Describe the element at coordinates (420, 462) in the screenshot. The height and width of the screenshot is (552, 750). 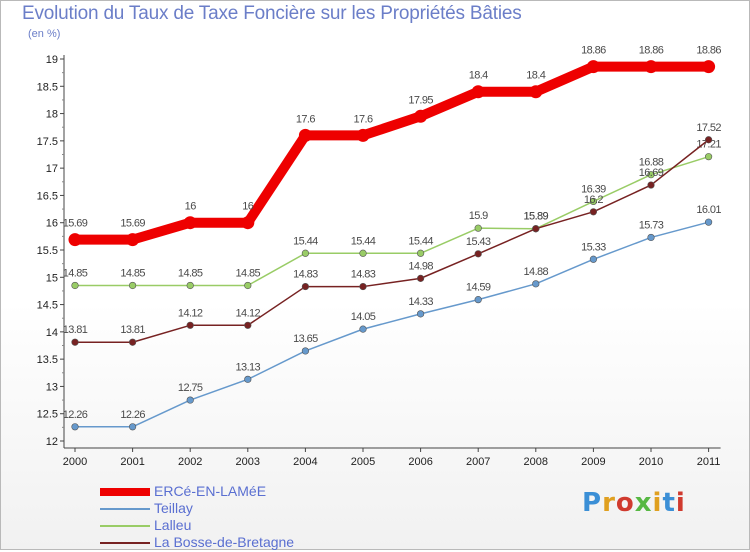
I see `x-tick-label: 2006` at that location.